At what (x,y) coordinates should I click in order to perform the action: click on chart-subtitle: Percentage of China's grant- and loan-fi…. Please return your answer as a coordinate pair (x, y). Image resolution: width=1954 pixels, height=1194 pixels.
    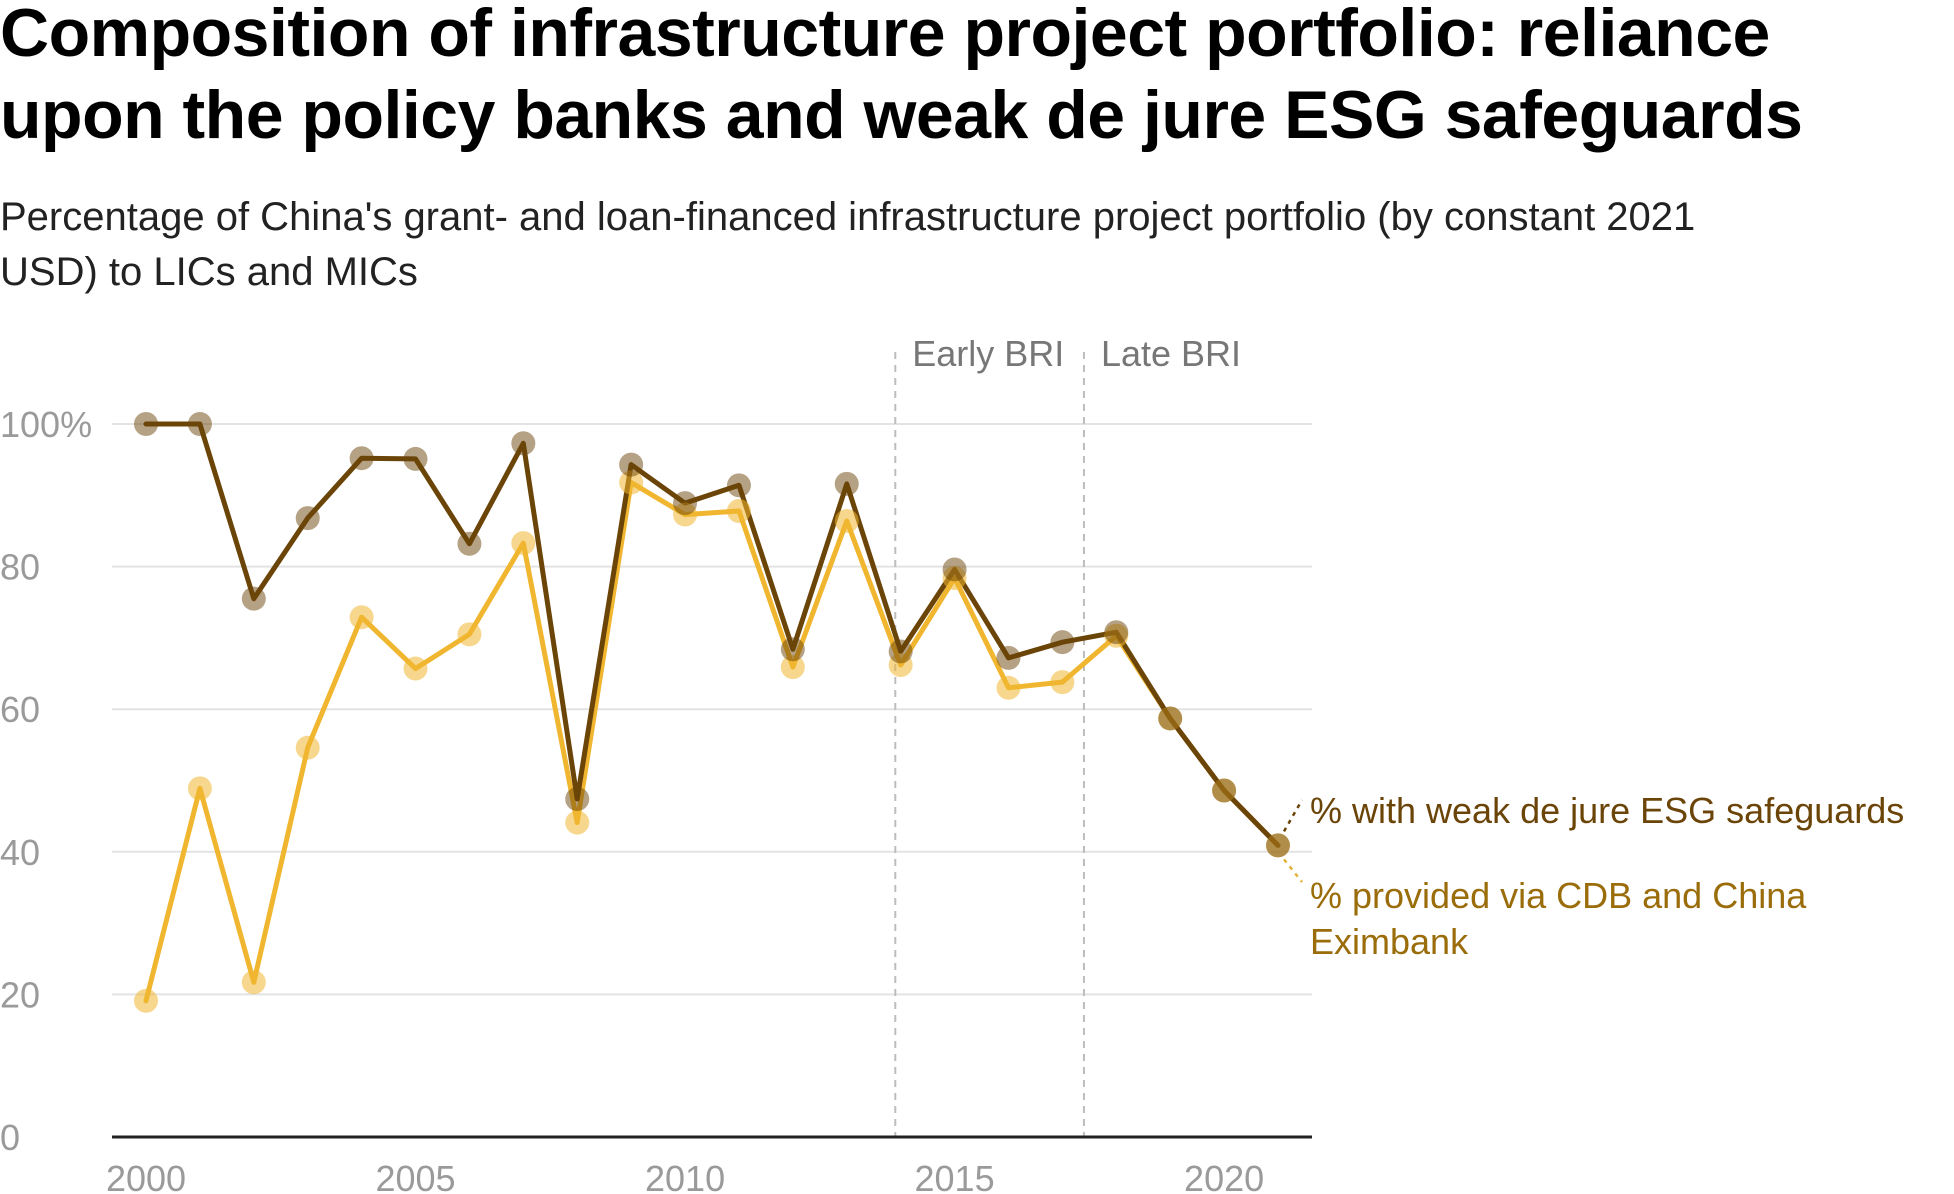
    Looking at the image, I should click on (977, 245).